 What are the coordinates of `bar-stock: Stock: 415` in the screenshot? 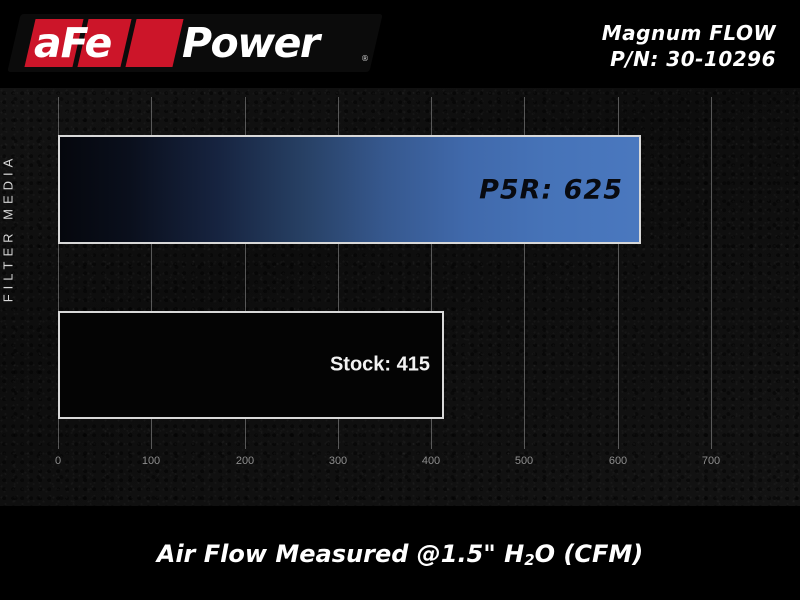 It's located at (251, 365).